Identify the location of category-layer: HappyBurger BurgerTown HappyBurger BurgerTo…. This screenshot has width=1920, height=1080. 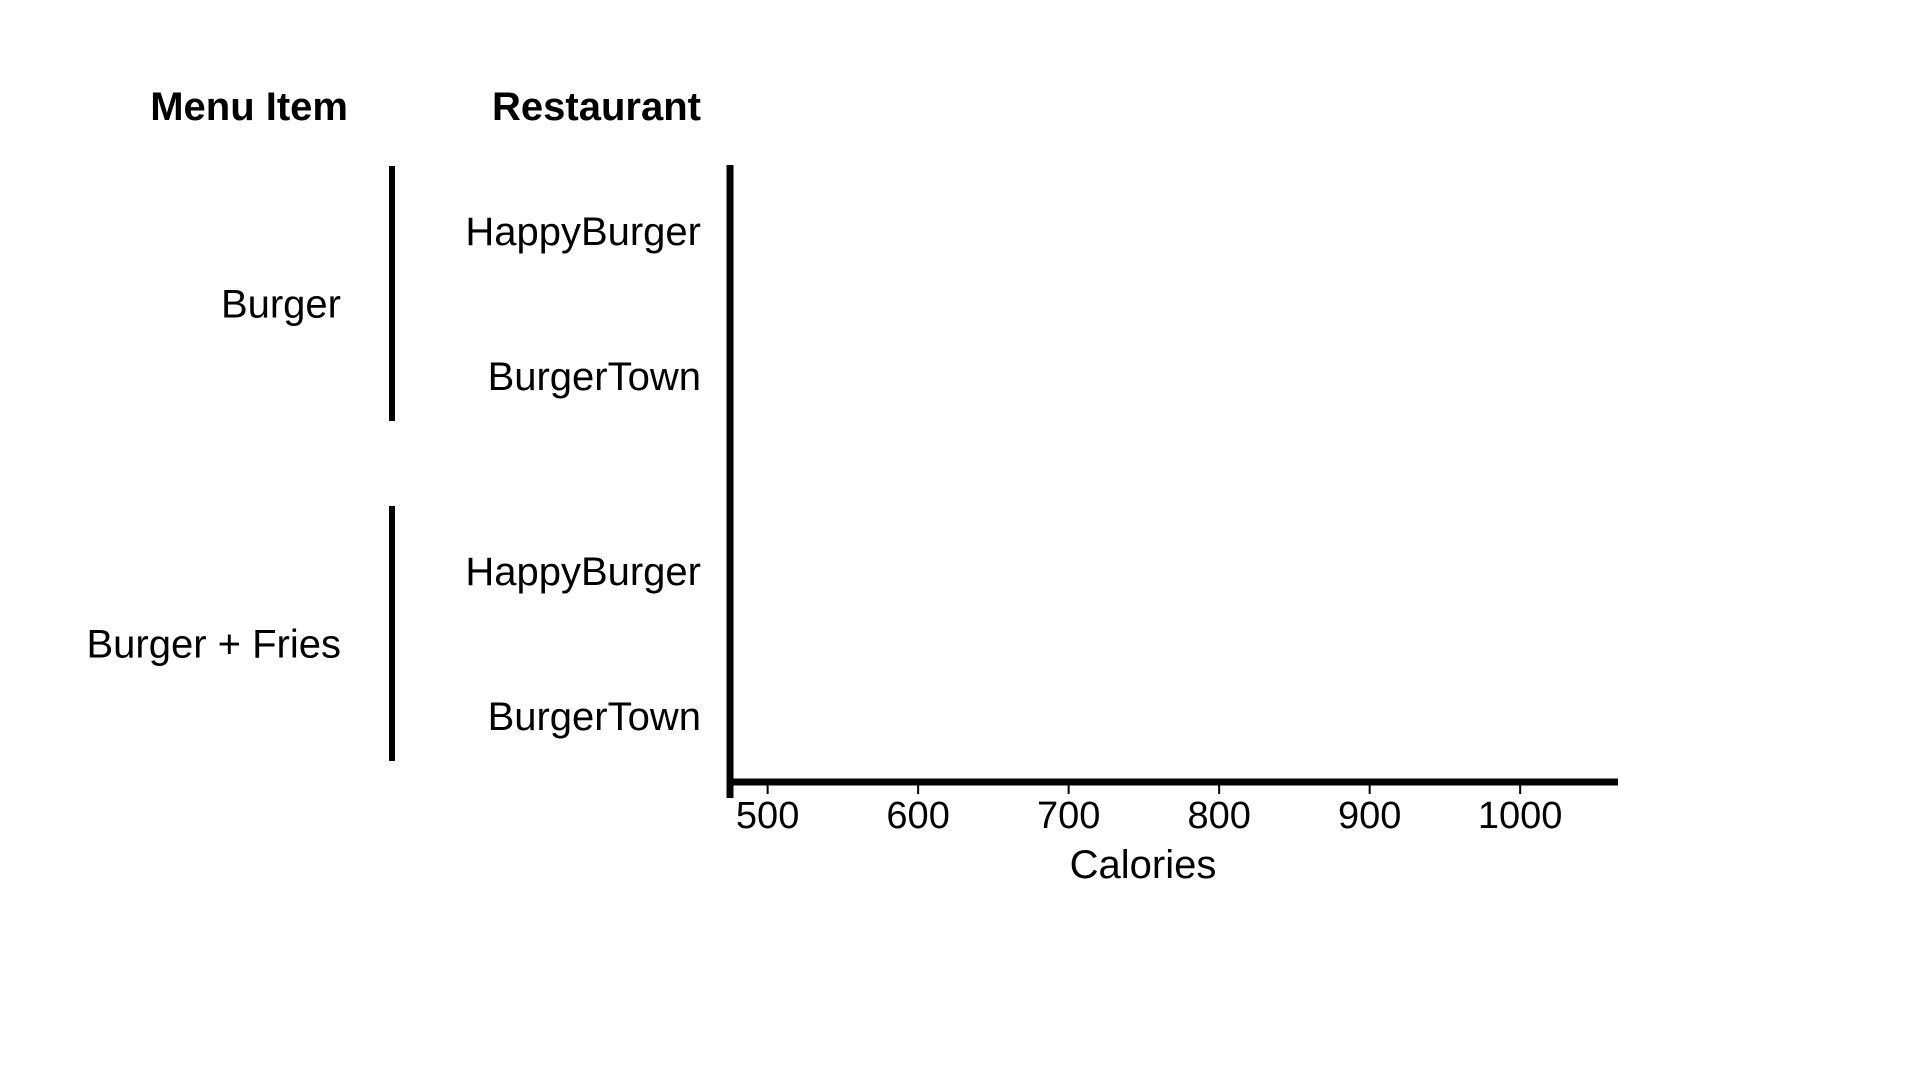
(583, 474).